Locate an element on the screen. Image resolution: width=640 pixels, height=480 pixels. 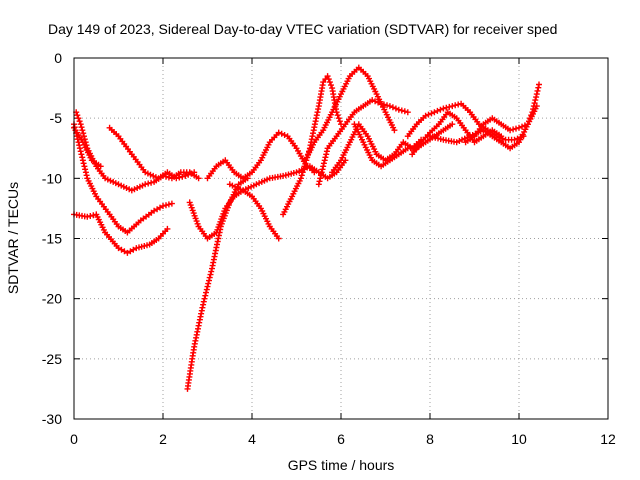
y-tick-label: -20 is located at coordinates (52, 299).